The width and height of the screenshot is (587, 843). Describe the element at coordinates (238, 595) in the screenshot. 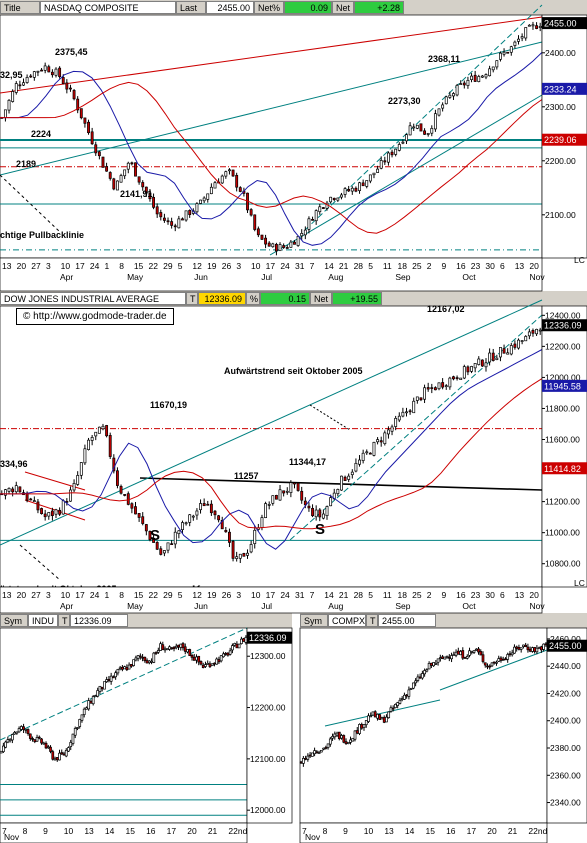

I see `panel2-x-day-label: 3` at that location.